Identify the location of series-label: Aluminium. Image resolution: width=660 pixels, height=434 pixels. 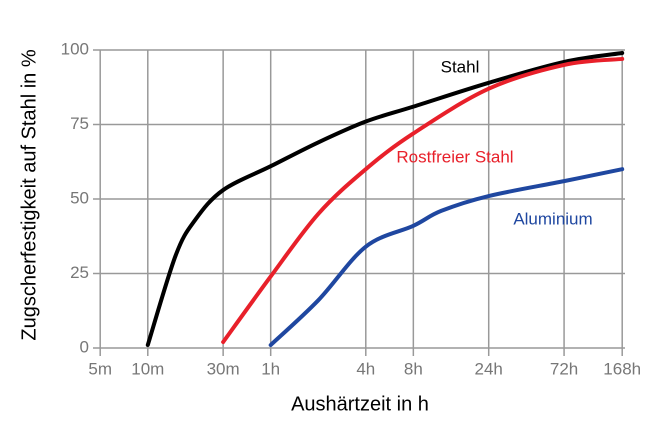
(552, 218).